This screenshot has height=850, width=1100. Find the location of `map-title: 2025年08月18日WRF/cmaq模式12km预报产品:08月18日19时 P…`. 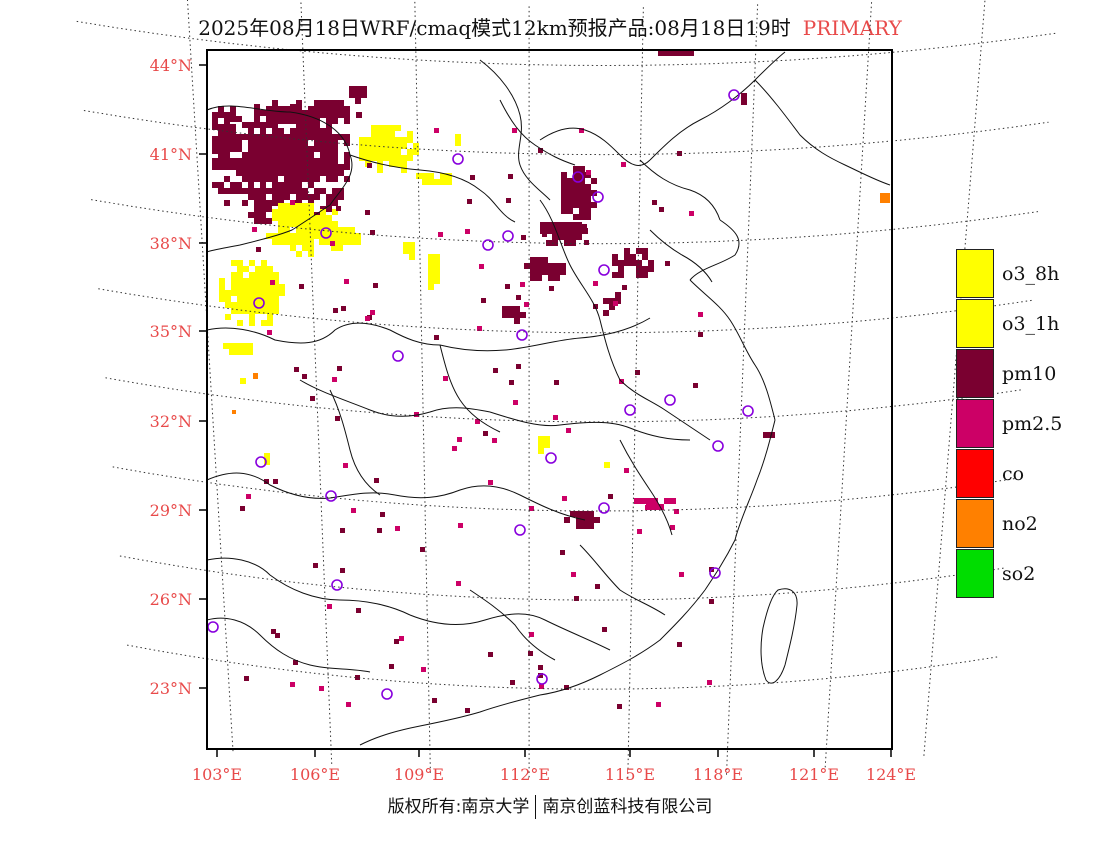

map-title: 2025年08月18日WRF/cmaq模式12km预报产品:08月18日19时 P… is located at coordinates (550, 26).